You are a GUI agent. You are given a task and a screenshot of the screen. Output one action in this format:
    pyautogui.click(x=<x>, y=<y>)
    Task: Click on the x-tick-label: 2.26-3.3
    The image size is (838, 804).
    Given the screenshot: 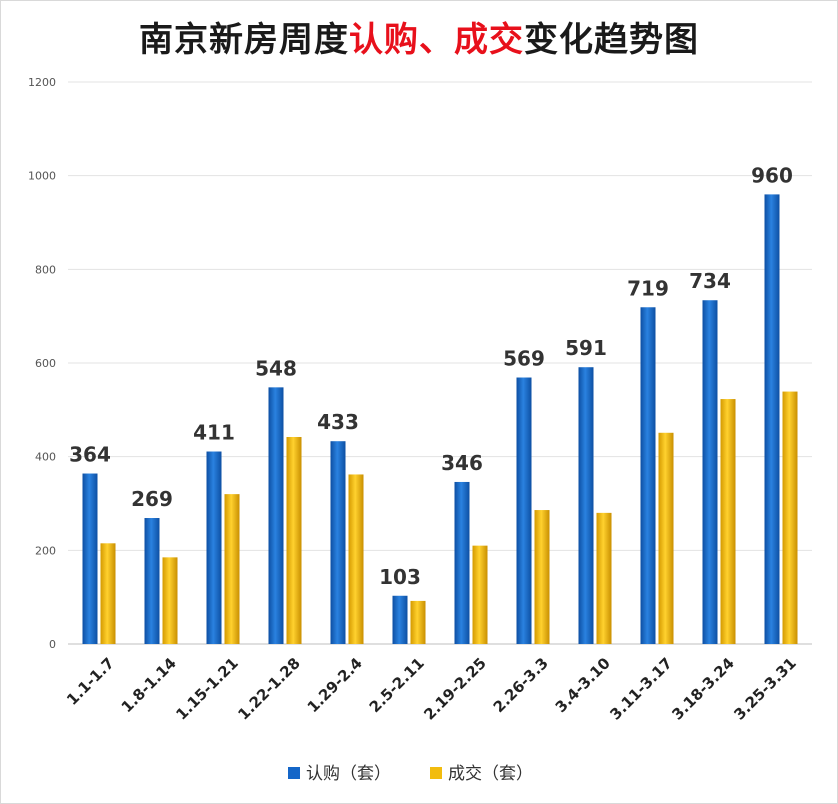 What is the action you would take?
    pyautogui.click(x=521, y=685)
    